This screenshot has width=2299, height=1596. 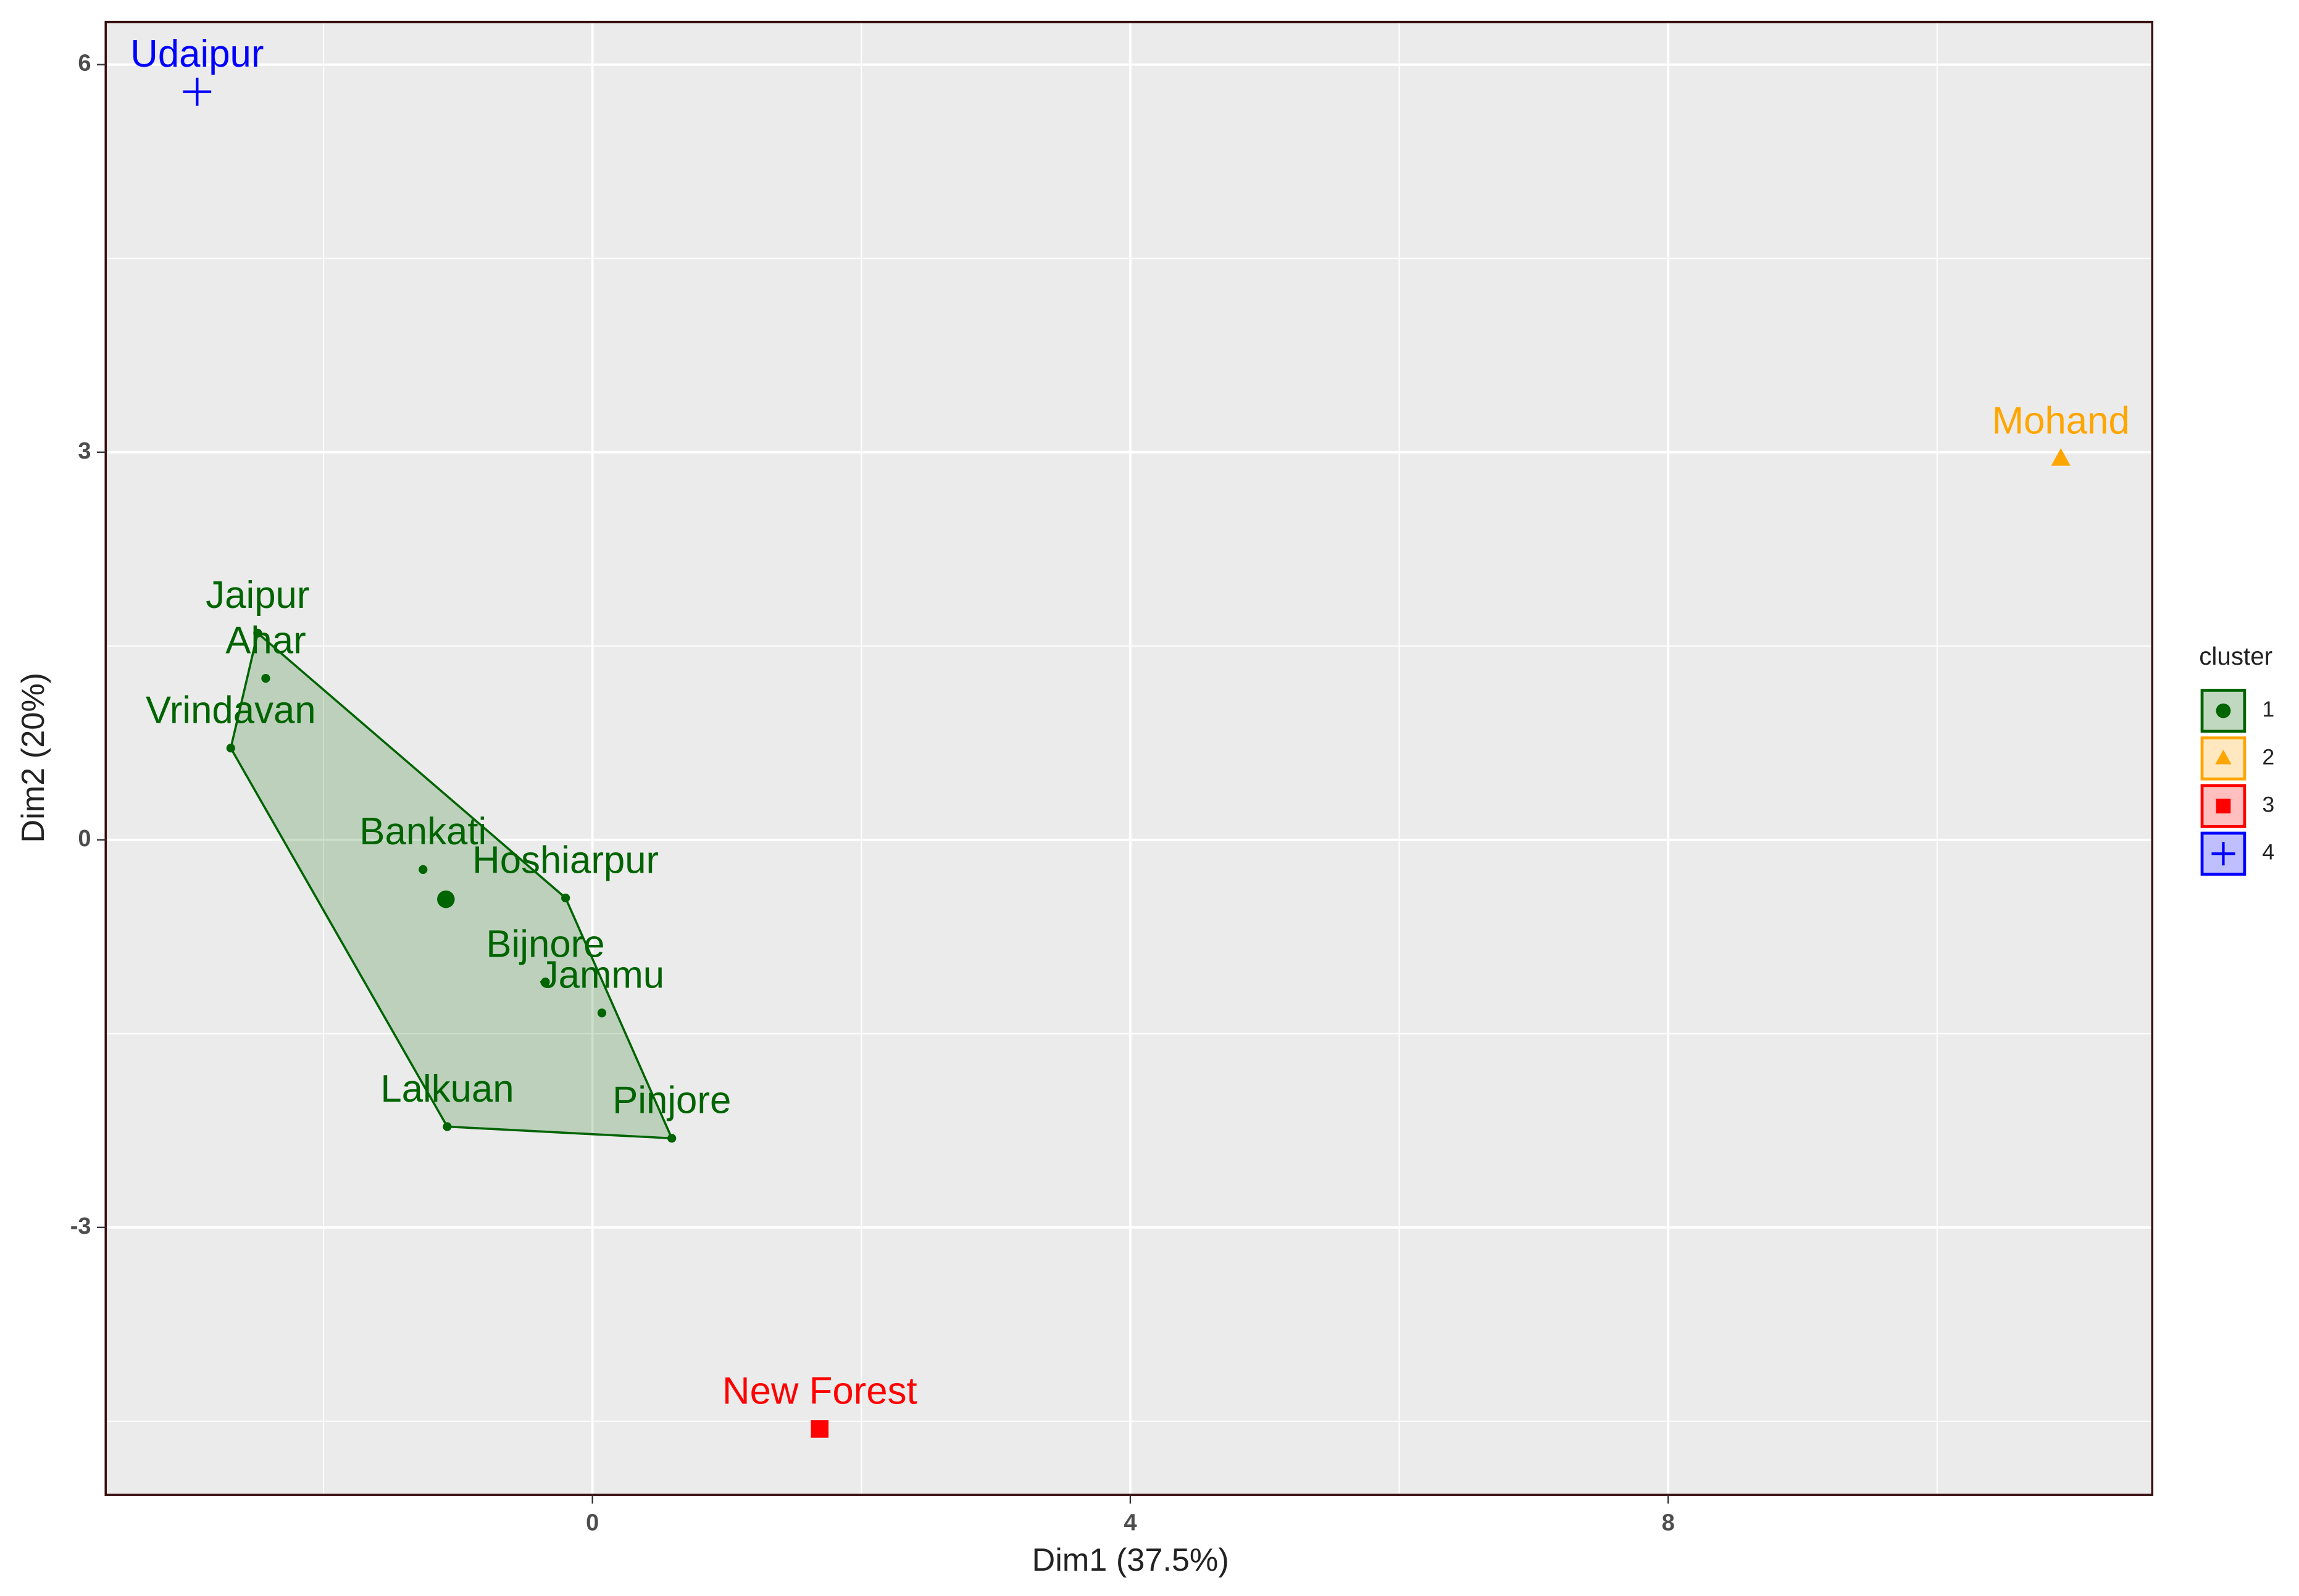 I want to click on y-tick-label: 6, so click(x=84, y=64).